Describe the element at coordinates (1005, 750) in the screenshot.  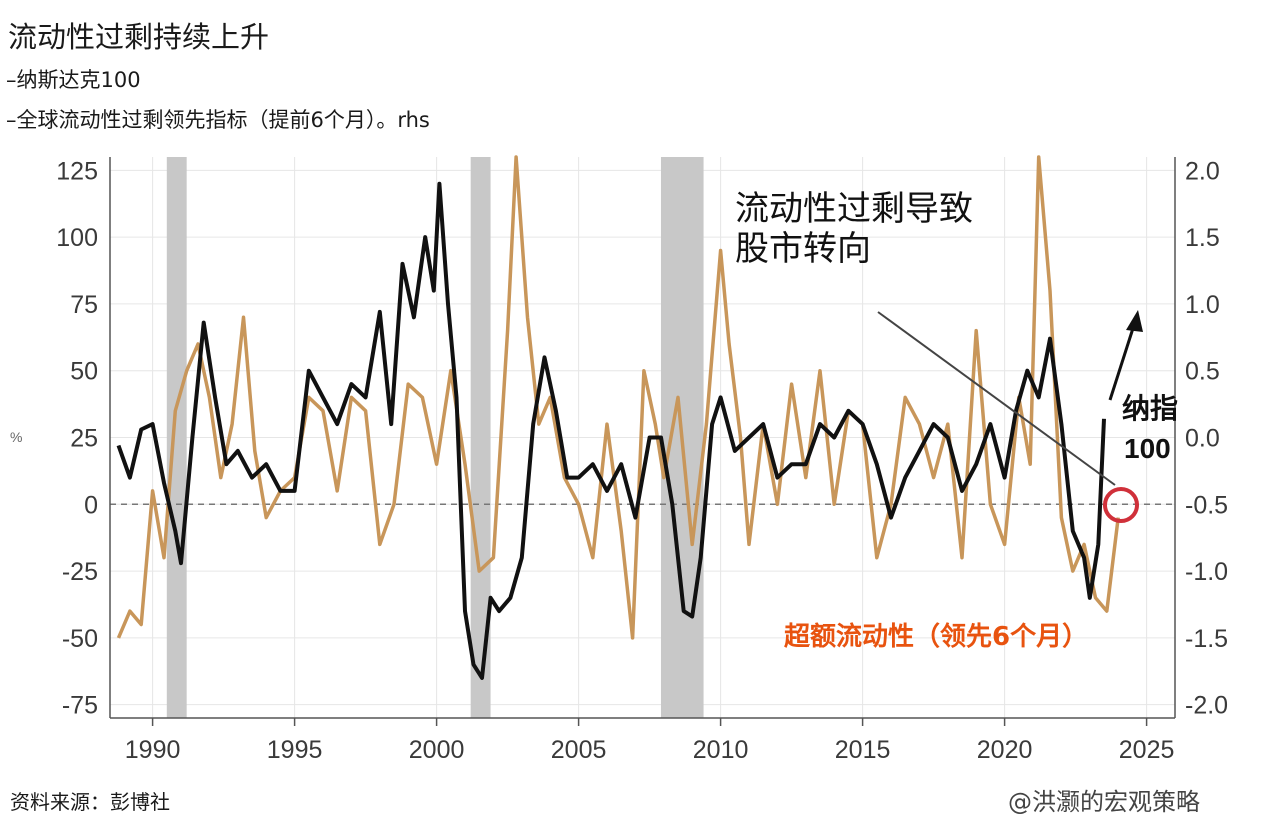
I see `x-tick-label: 2020` at that location.